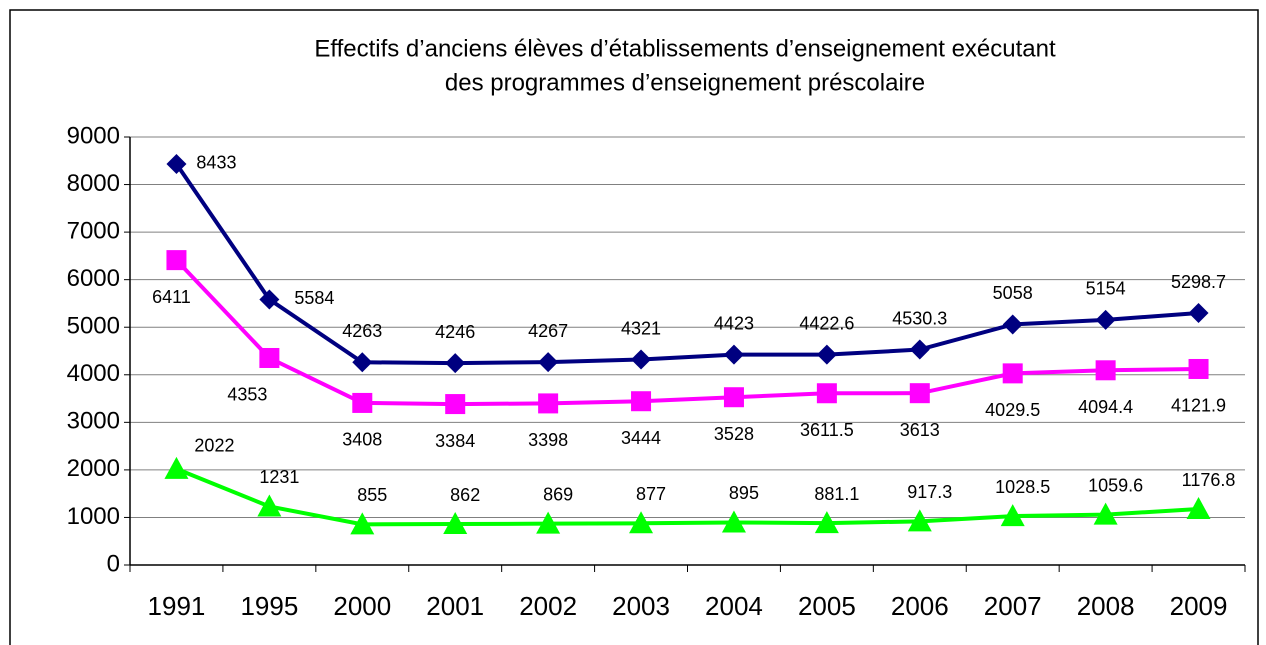  I want to click on x-tick-label: 2002, so click(548, 606).